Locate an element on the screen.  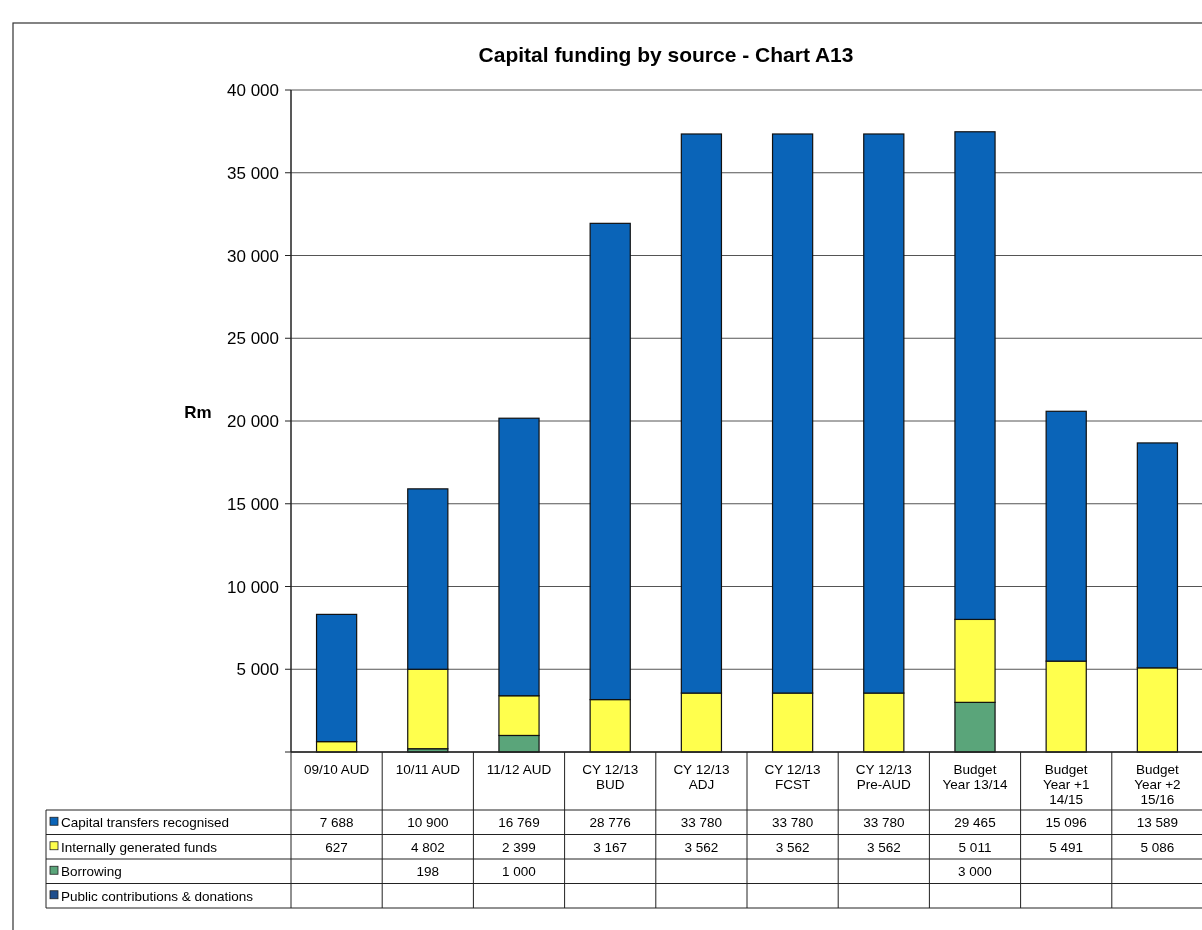
y-tick-label: 10 000 is located at coordinates (253, 587).